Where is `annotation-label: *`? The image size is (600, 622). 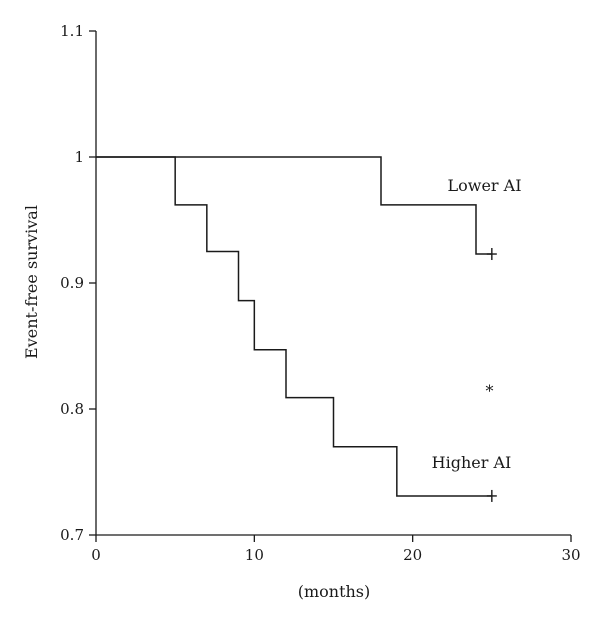 annotation-label: * is located at coordinates (490, 390).